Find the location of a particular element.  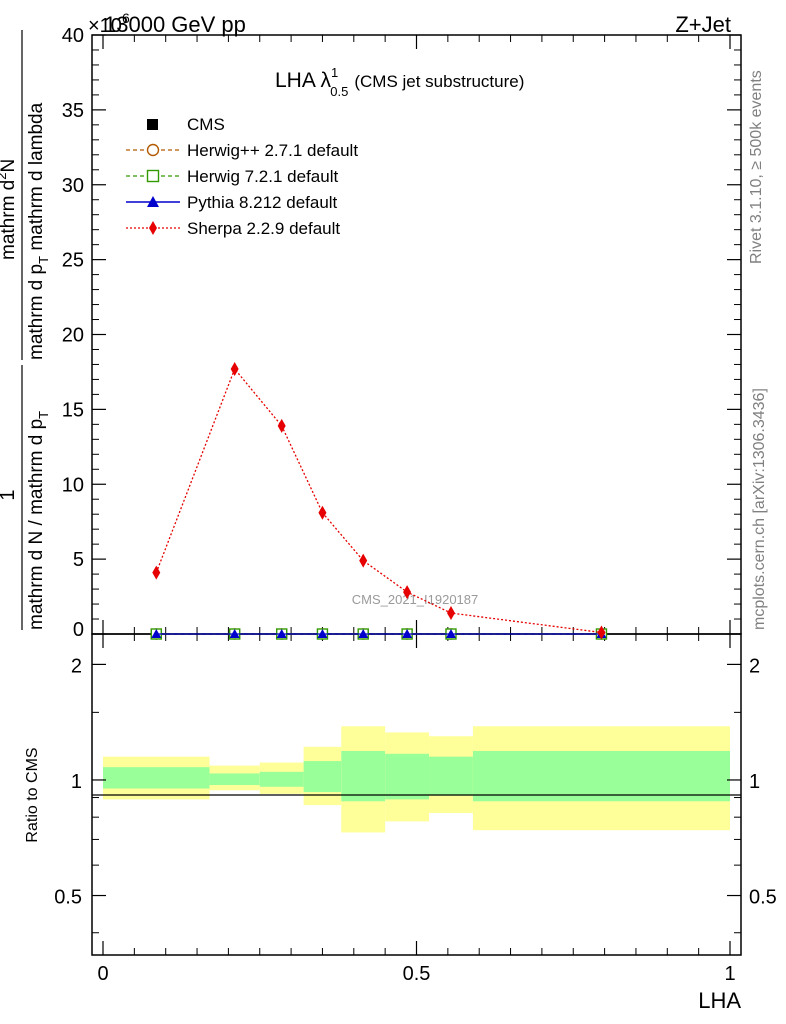

ratio-tick-label-right: 0.5 is located at coordinates (763, 898).